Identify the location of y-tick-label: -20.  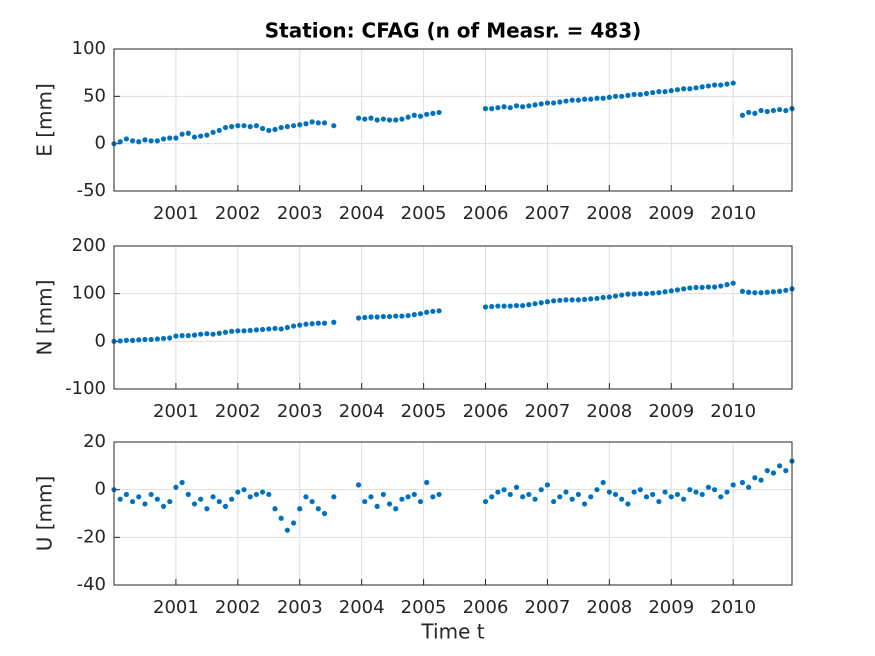
(91, 536).